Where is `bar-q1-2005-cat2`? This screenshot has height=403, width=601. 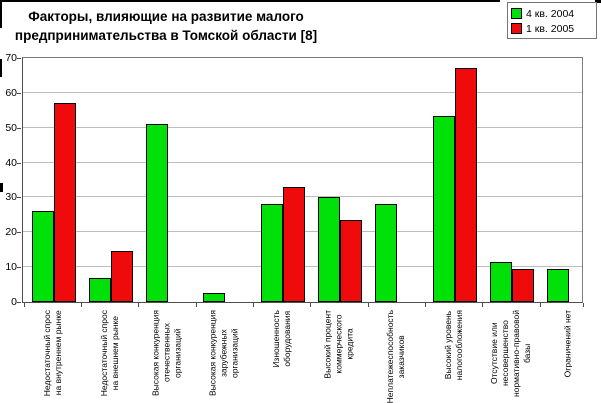
bar-q1-2005-cat2 is located at coordinates (122, 276).